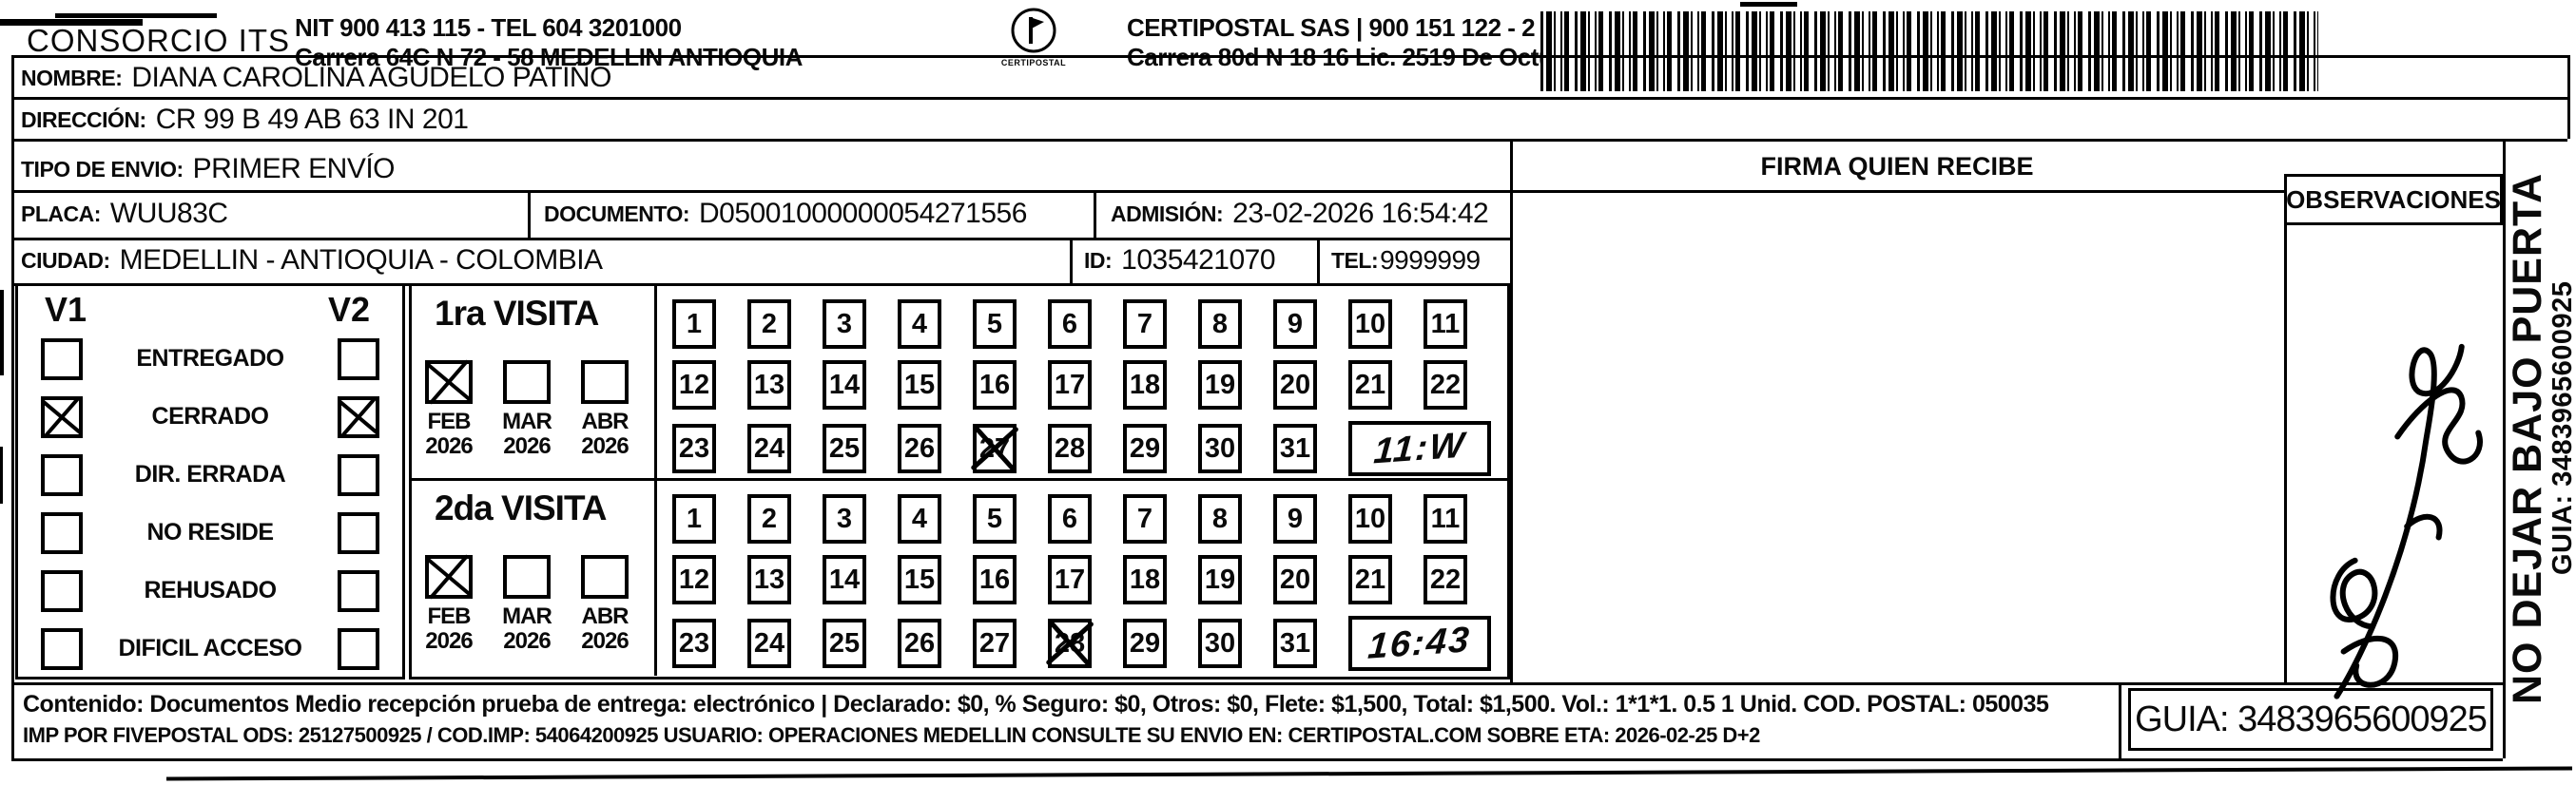  I want to click on tel-cell: TEL: 9999999, so click(1406, 260).